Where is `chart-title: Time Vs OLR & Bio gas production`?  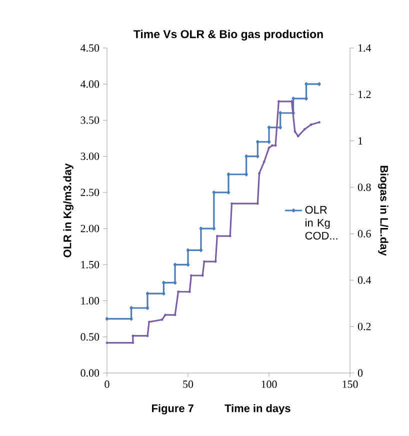 chart-title: Time Vs OLR & Bio gas production is located at coordinates (228, 35).